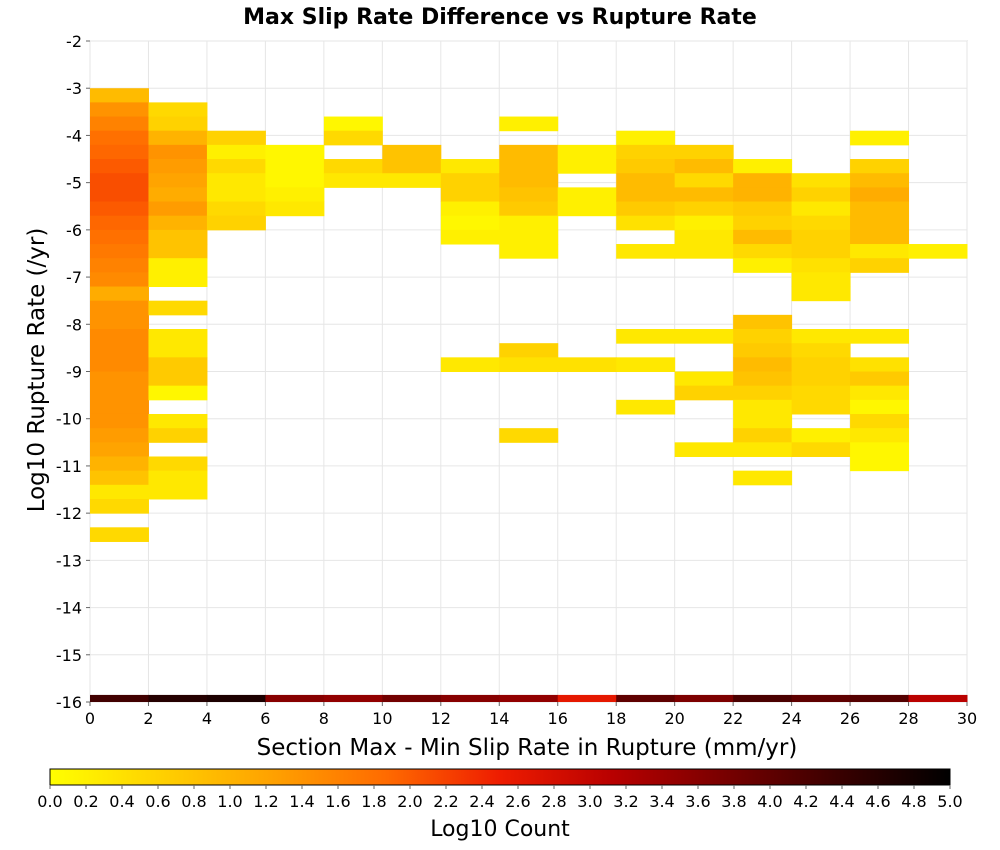  I want to click on x-tick-label: 20, so click(674, 718).